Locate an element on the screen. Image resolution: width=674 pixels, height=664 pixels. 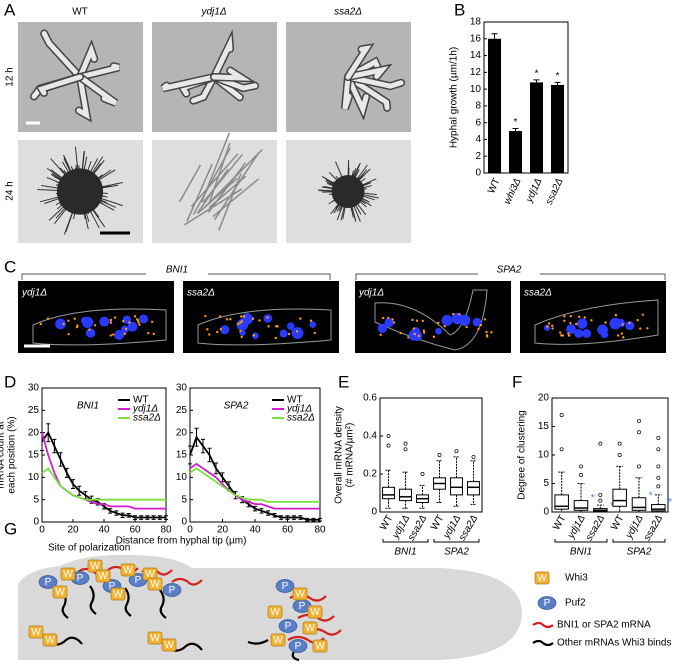
group-label: SPA2 is located at coordinates (509, 270).